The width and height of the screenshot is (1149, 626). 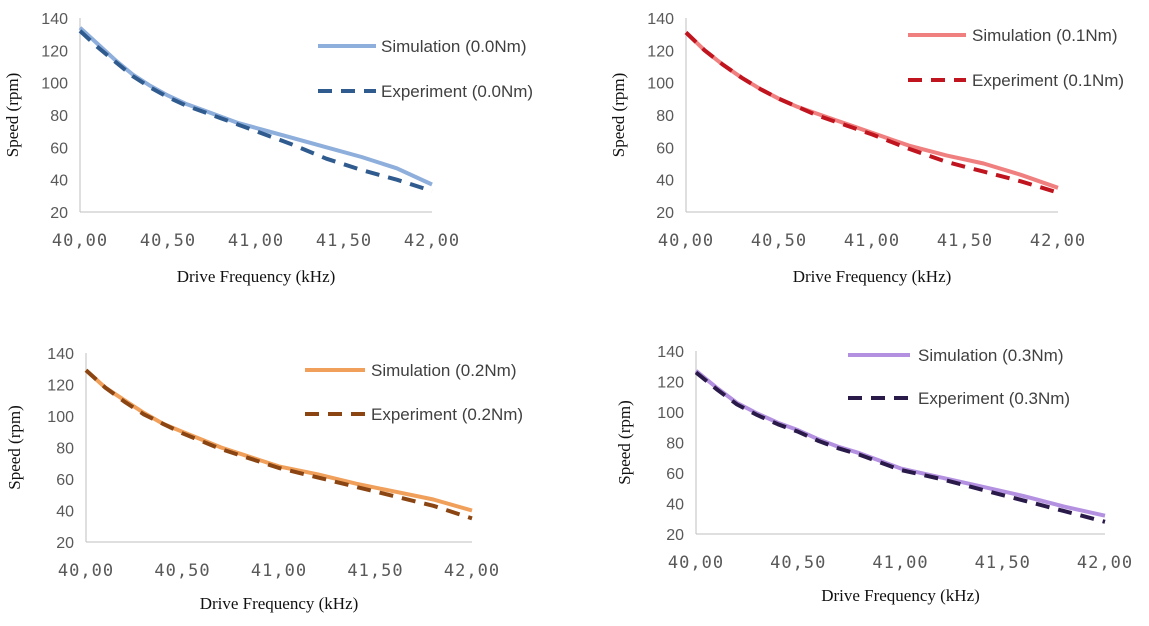 I want to click on legend-label: Experiment (0.0Nm), so click(x=457, y=91).